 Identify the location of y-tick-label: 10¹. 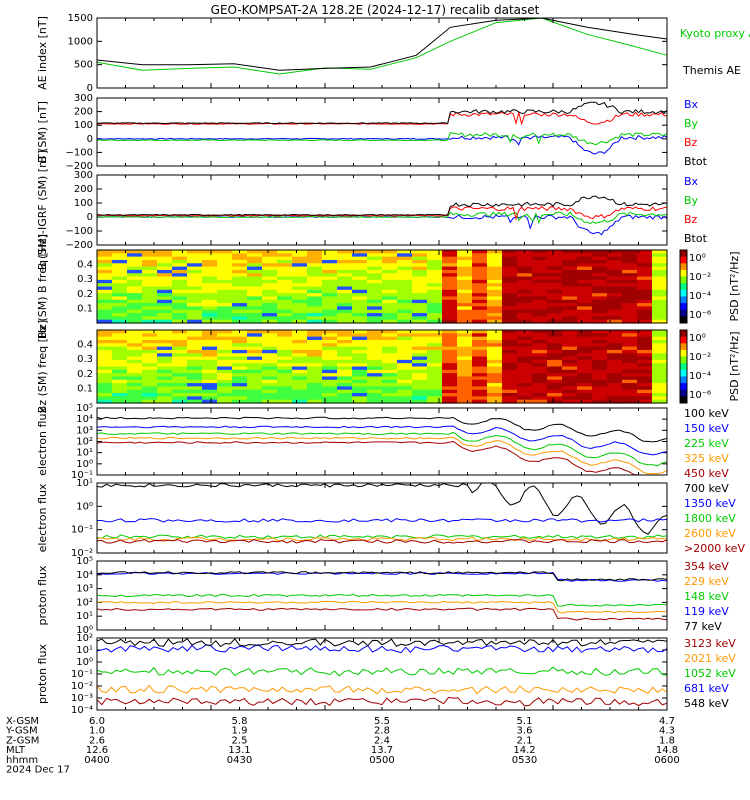
(84, 616).